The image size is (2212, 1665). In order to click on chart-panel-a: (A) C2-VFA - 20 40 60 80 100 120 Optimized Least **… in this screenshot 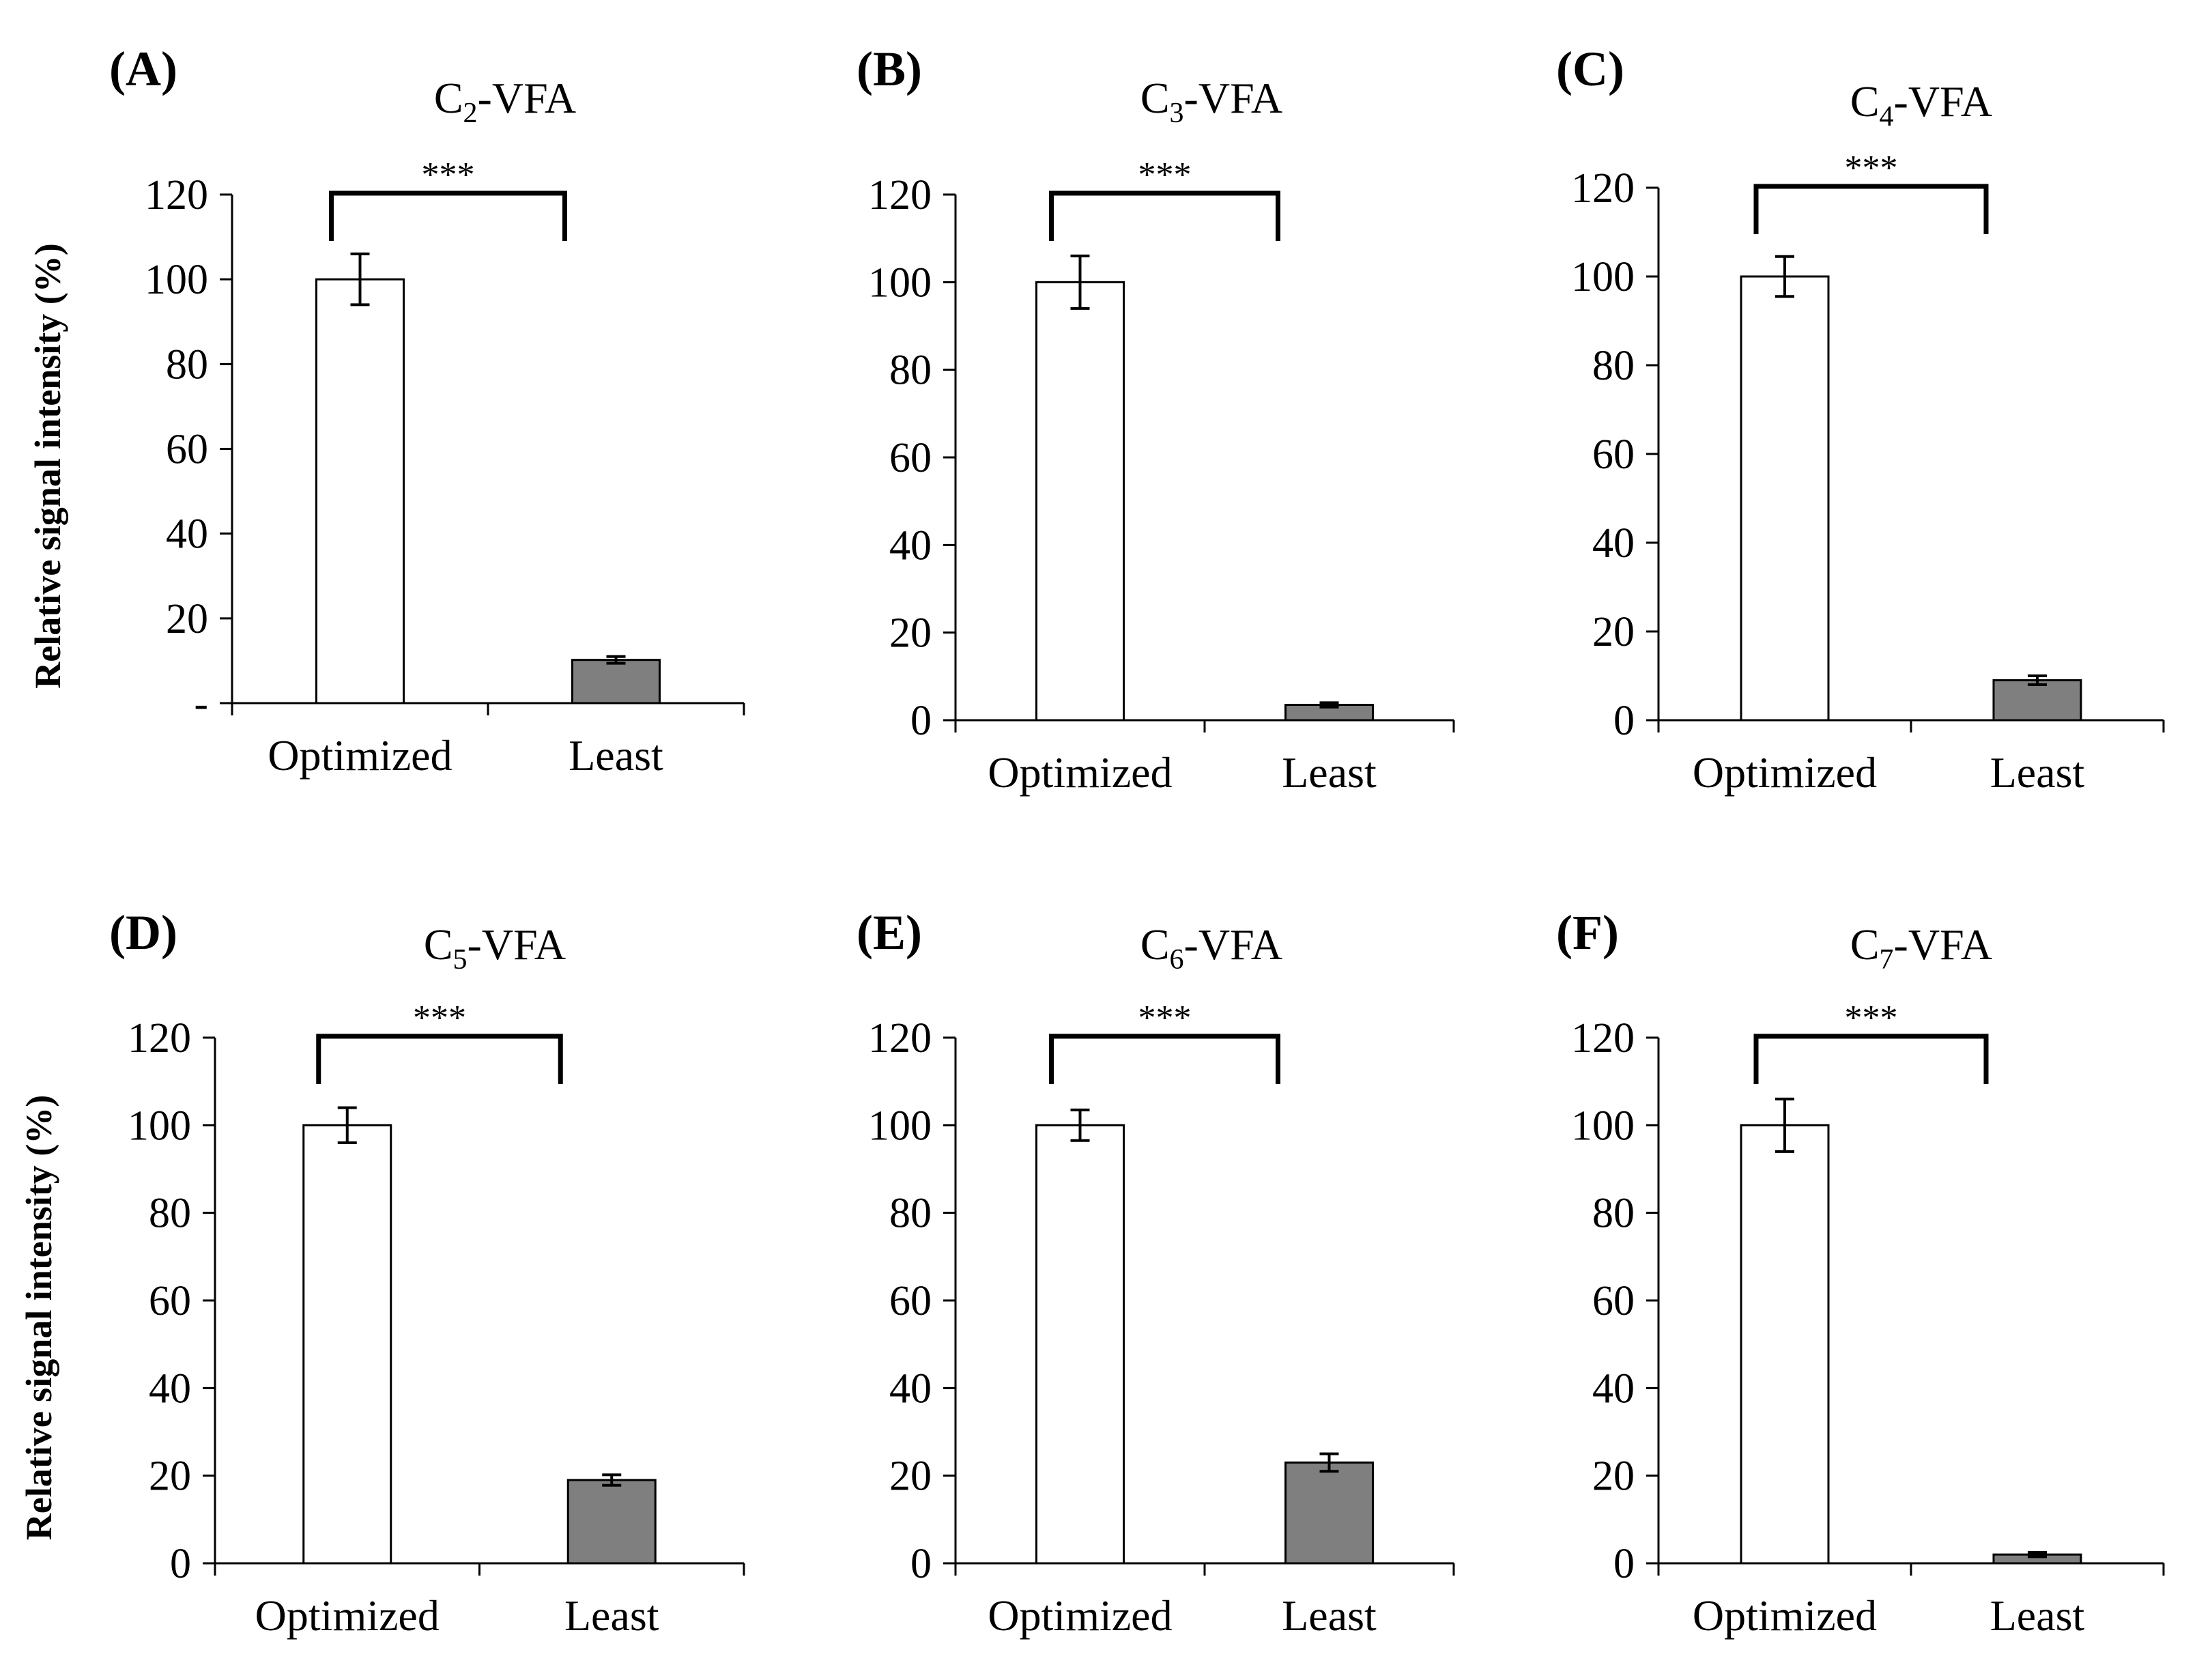, I will do `click(386, 411)`.